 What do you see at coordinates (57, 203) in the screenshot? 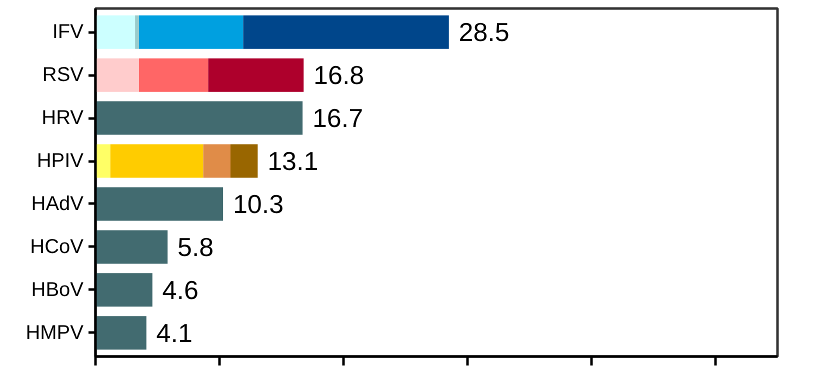
I see `y-tick-label: HAdV` at bounding box center [57, 203].